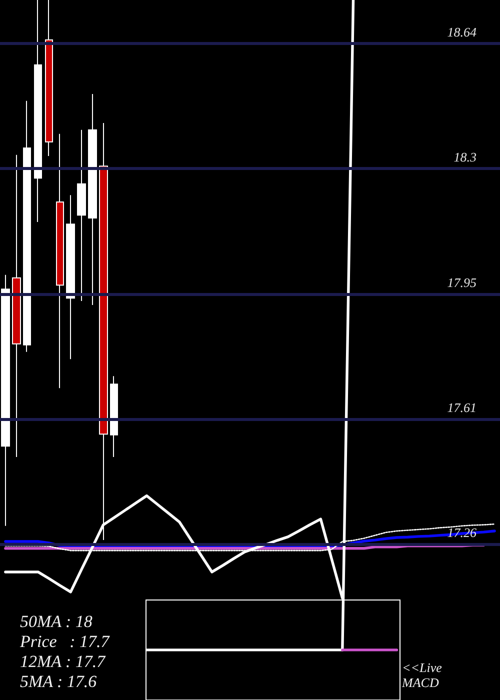 This screenshot has height=700, width=500. Describe the element at coordinates (461, 407) in the screenshot. I see `y-tick-label: 17.61` at that location.